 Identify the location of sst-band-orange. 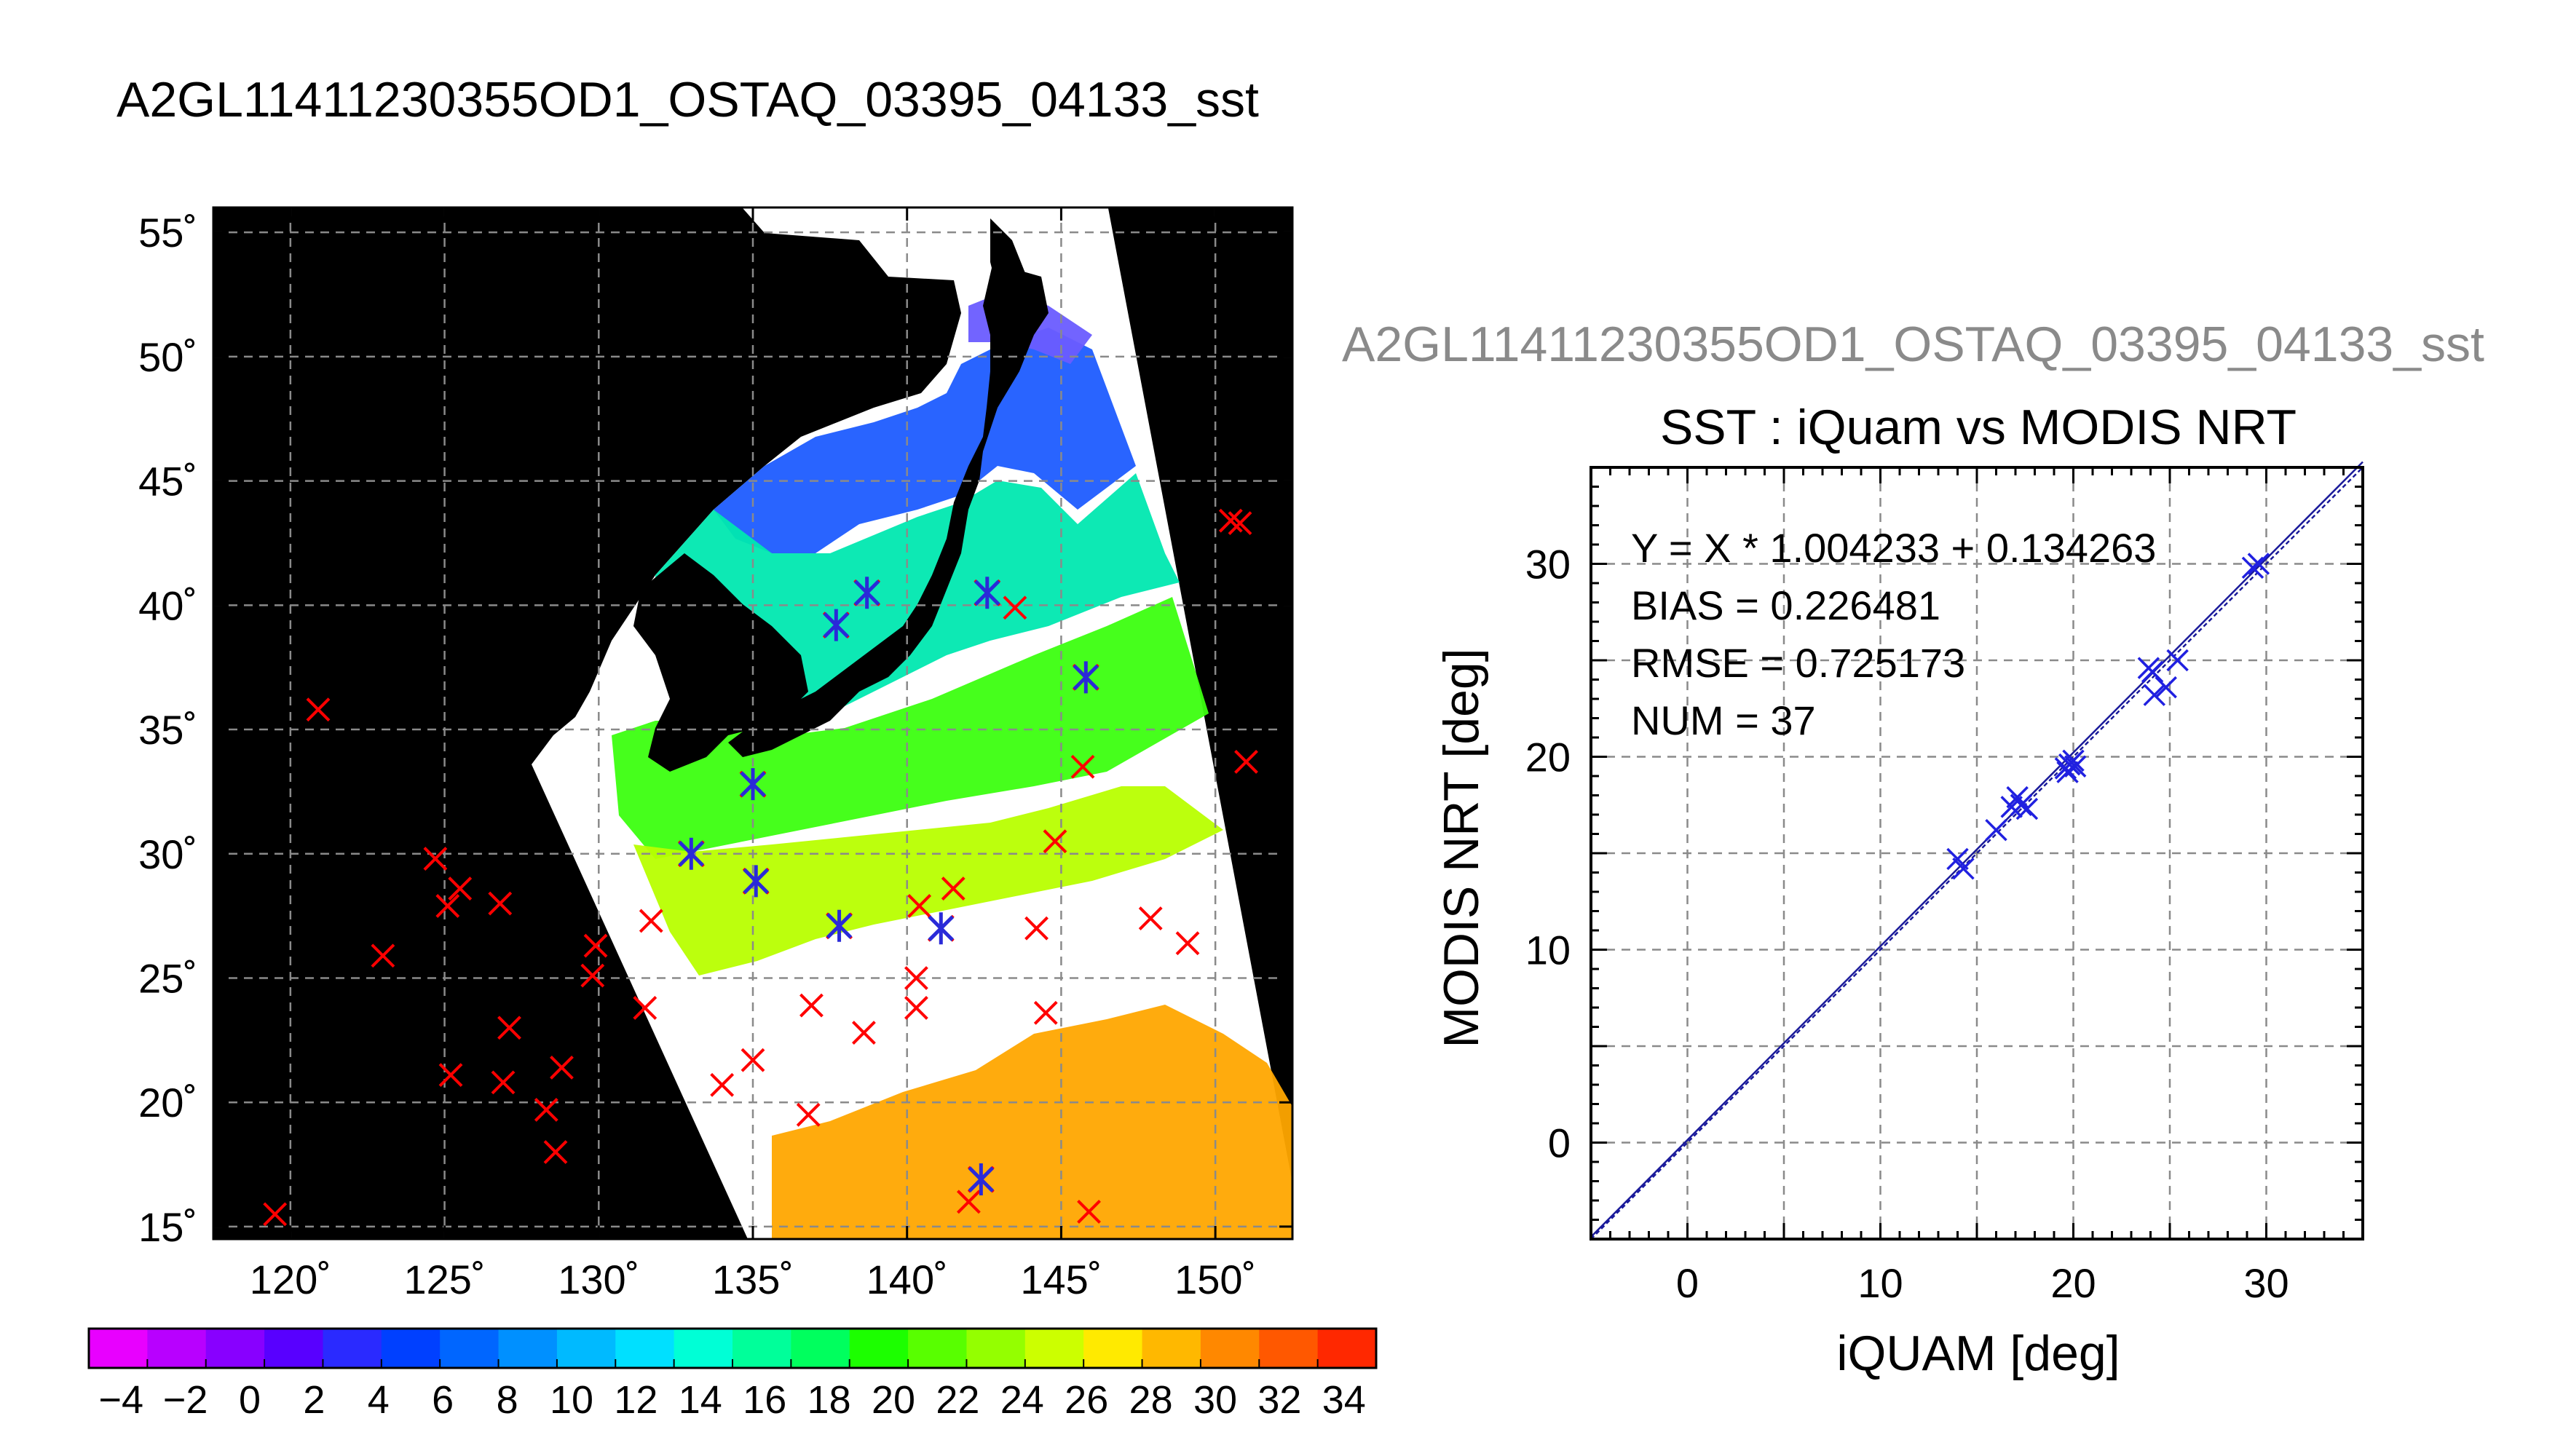
(1032, 1122).